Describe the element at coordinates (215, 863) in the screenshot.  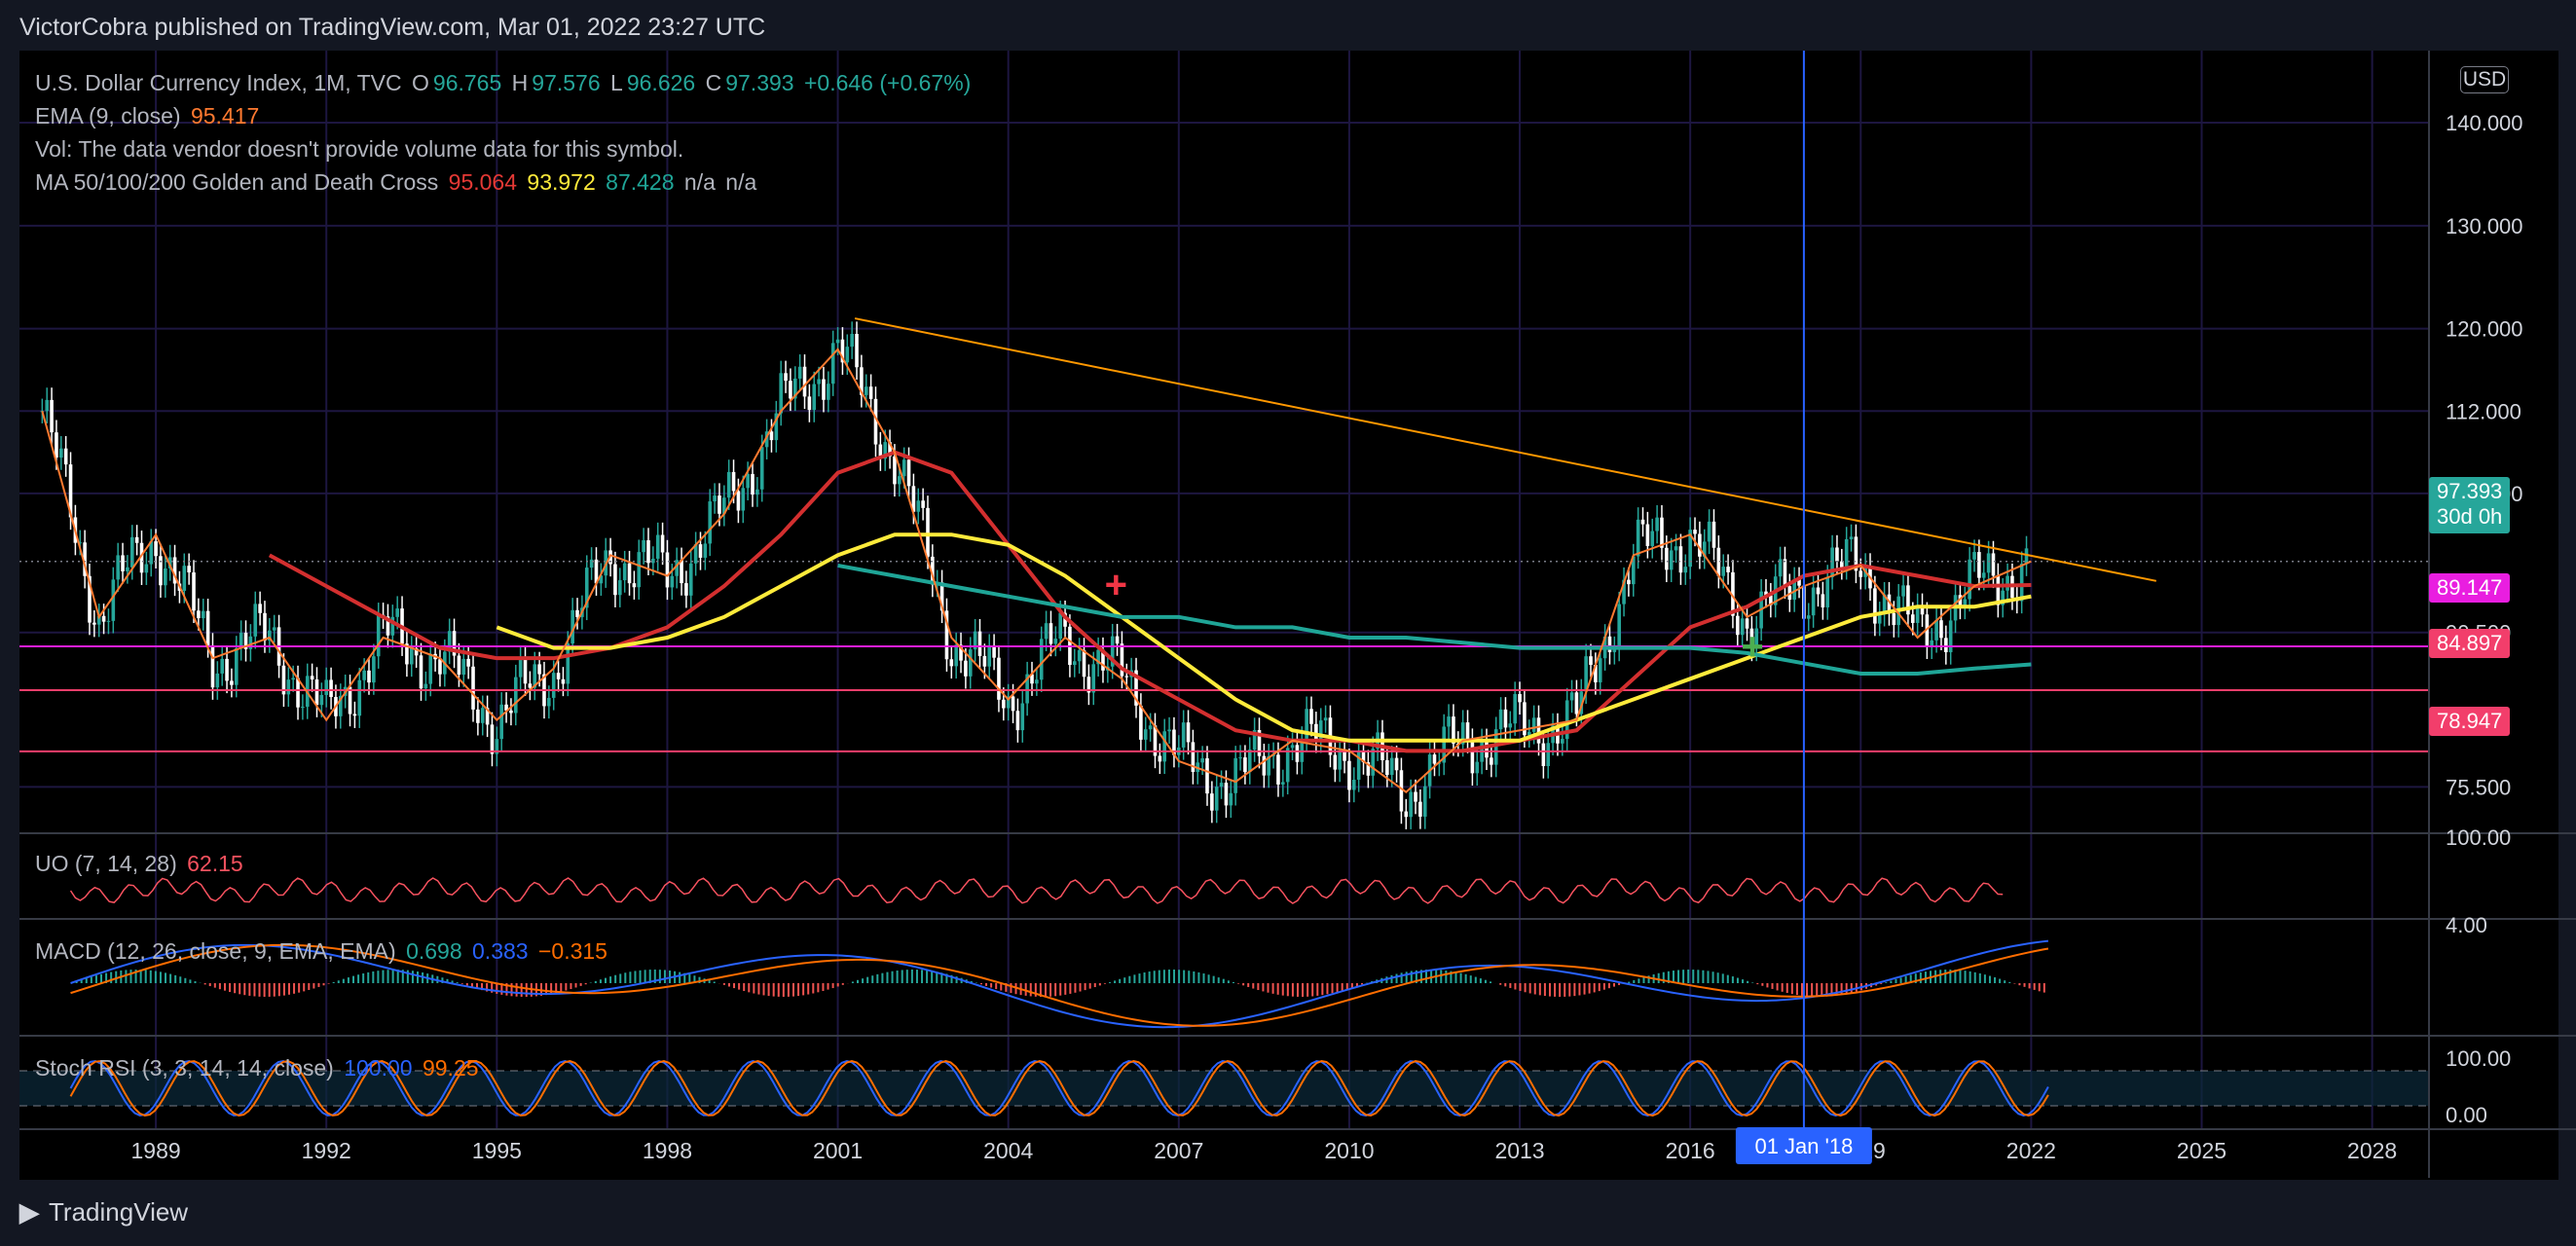
I see `uo-value: 62.15` at that location.